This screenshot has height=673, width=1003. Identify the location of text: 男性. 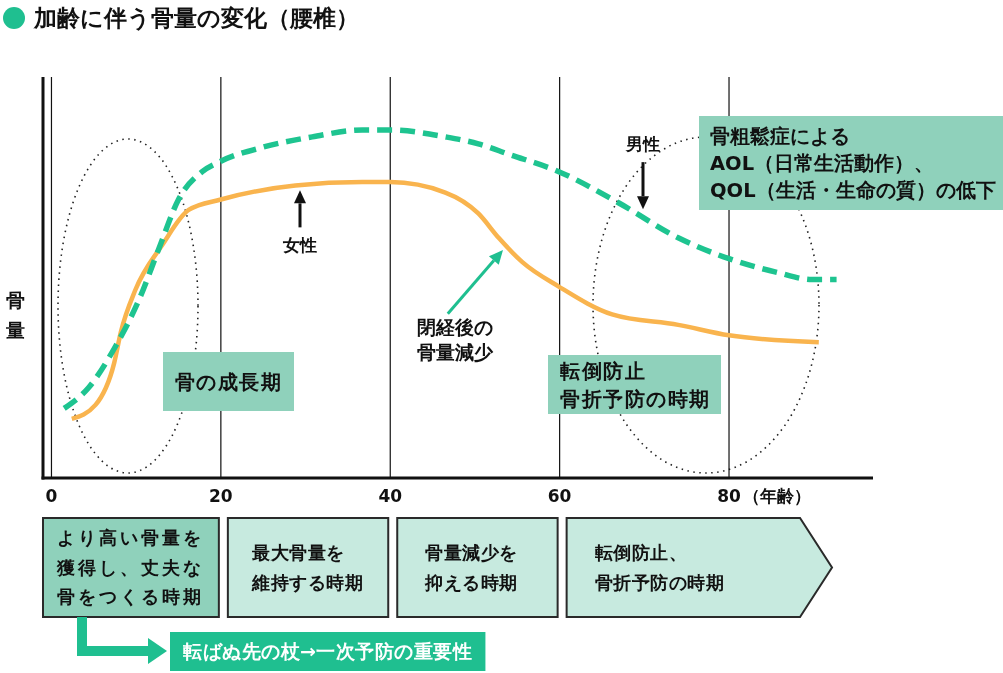
(642, 144).